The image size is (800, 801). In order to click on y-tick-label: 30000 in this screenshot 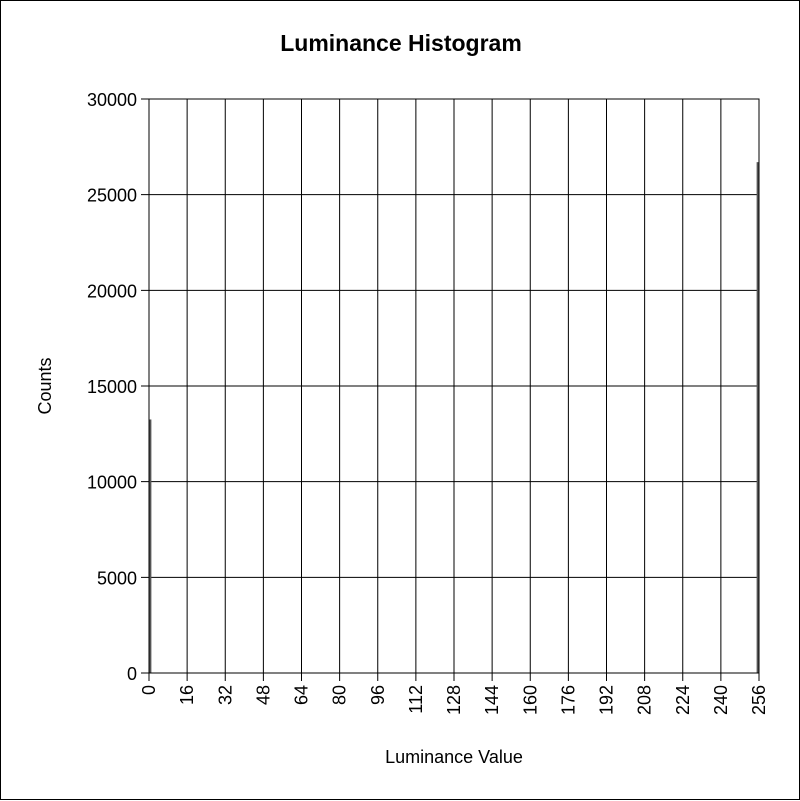, I will do `click(112, 100)`.